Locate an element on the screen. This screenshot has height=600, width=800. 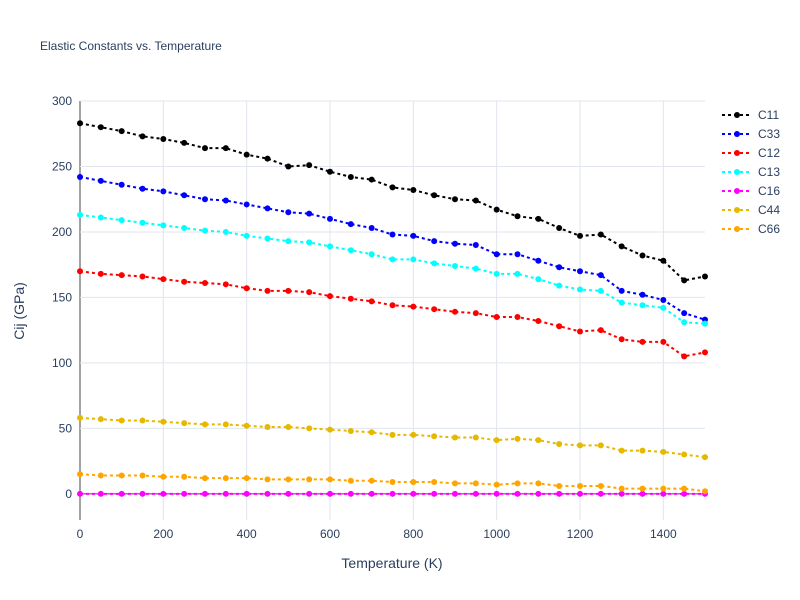
chart-title: Elastic Constants vs. Temperature is located at coordinates (131, 46).